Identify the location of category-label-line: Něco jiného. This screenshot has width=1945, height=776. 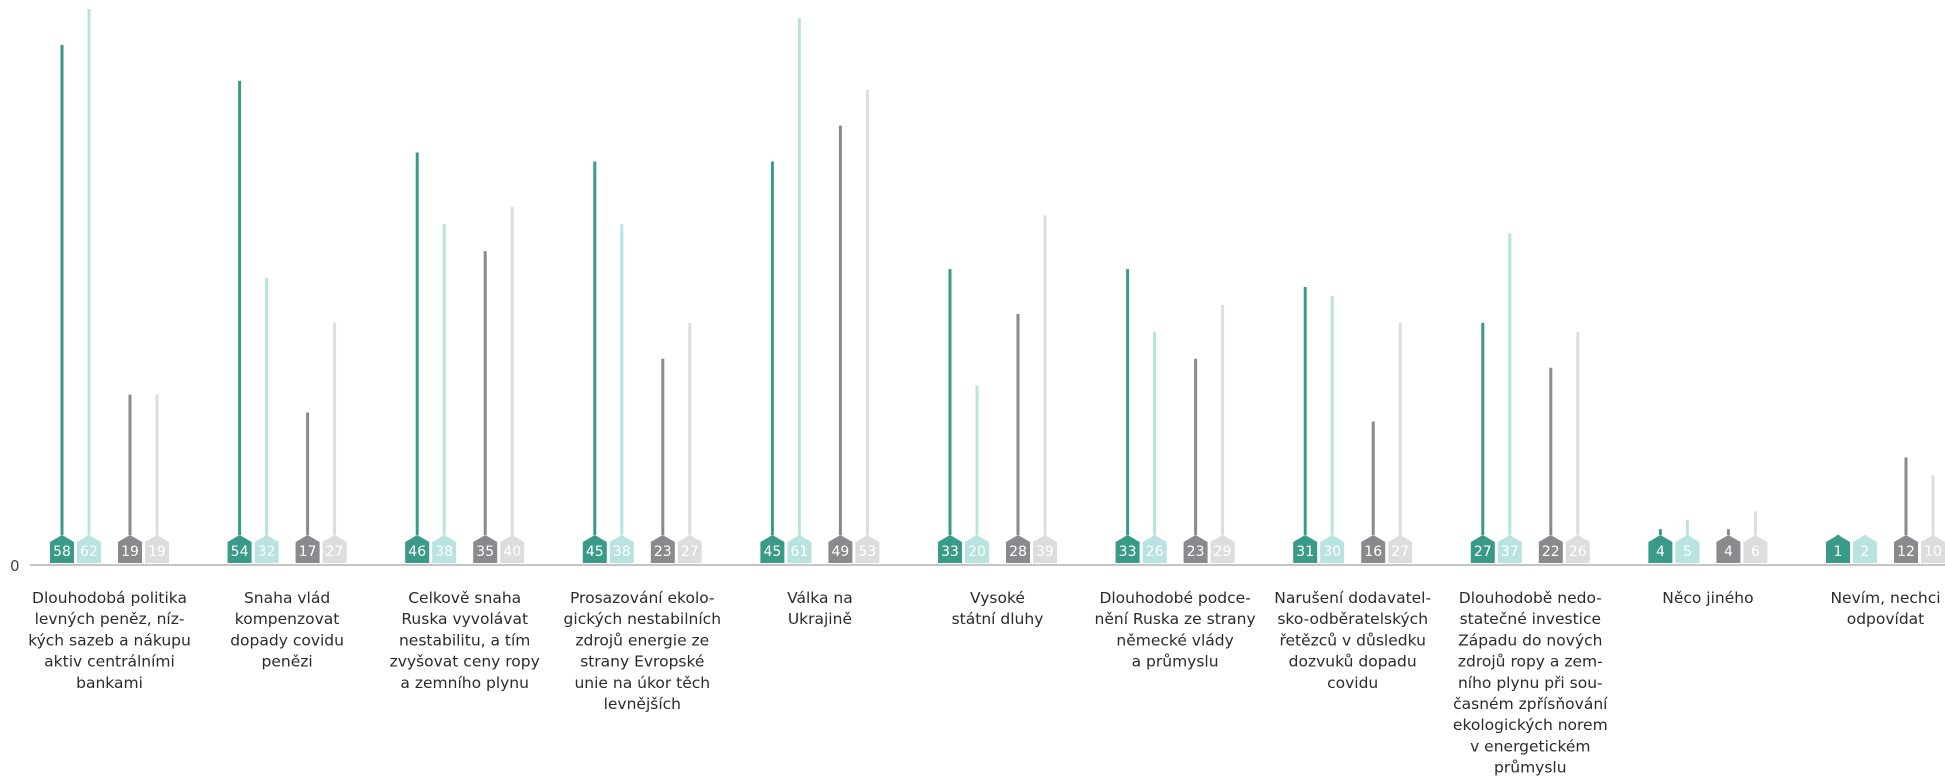
(1707, 598).